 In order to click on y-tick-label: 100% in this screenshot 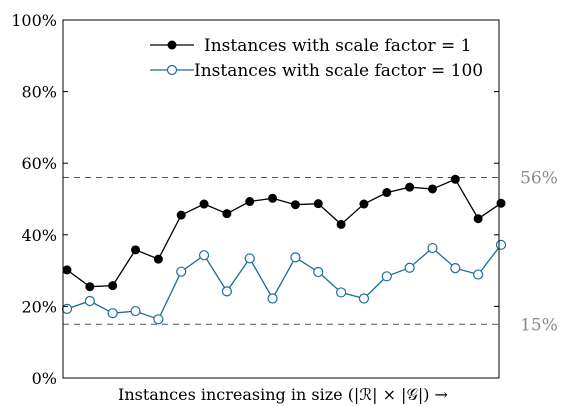, I will do `click(34, 20)`.